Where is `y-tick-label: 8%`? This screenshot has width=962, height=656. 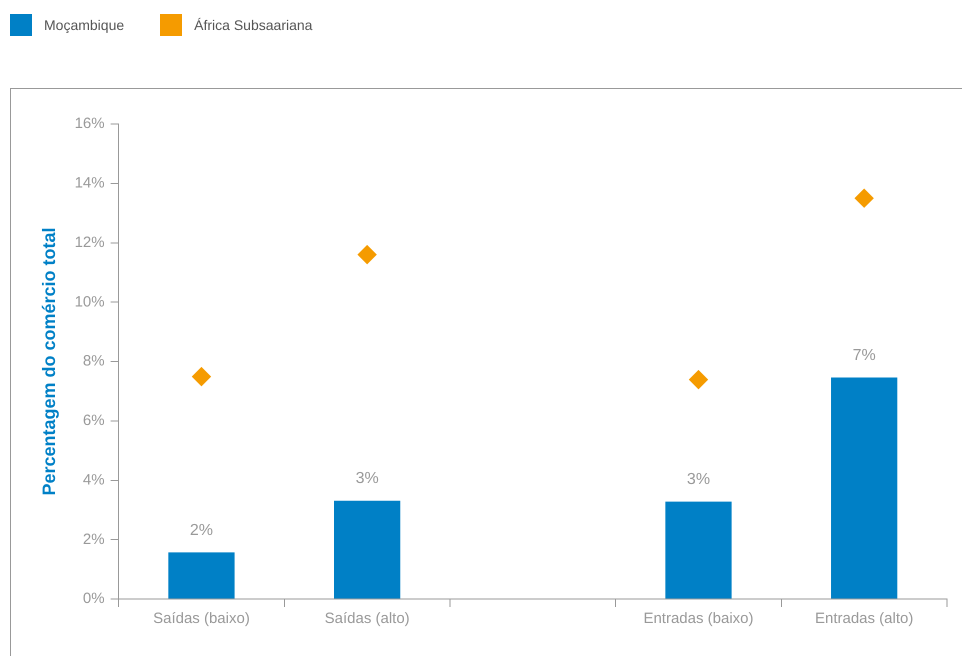
y-tick-label: 8% is located at coordinates (93, 361).